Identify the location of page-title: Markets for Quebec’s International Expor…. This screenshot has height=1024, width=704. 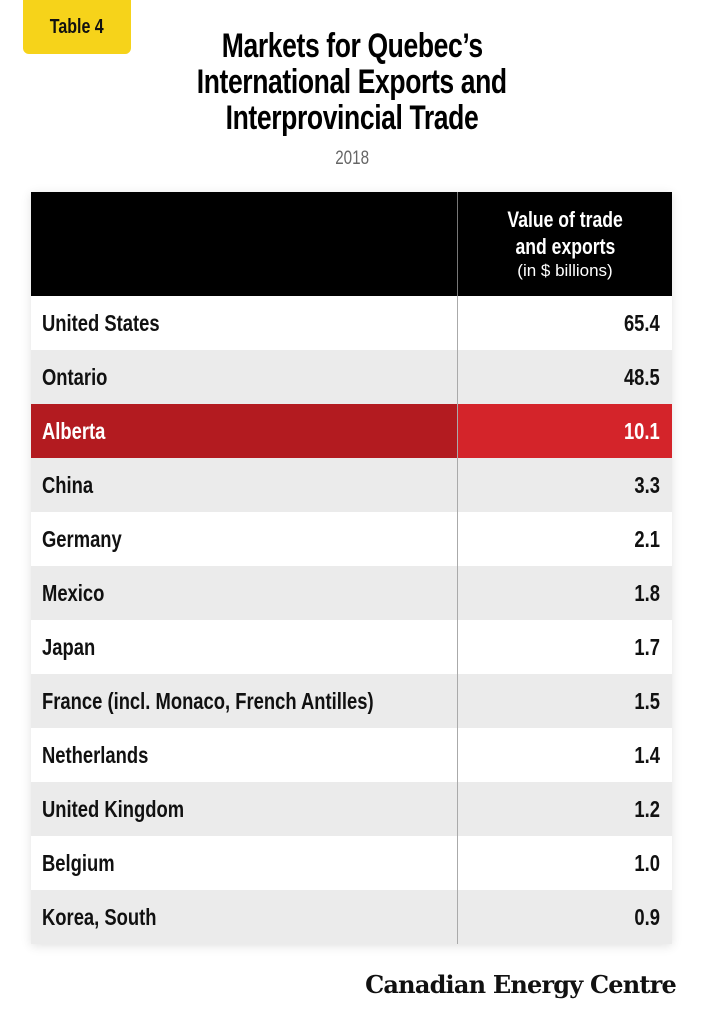
(352, 82).